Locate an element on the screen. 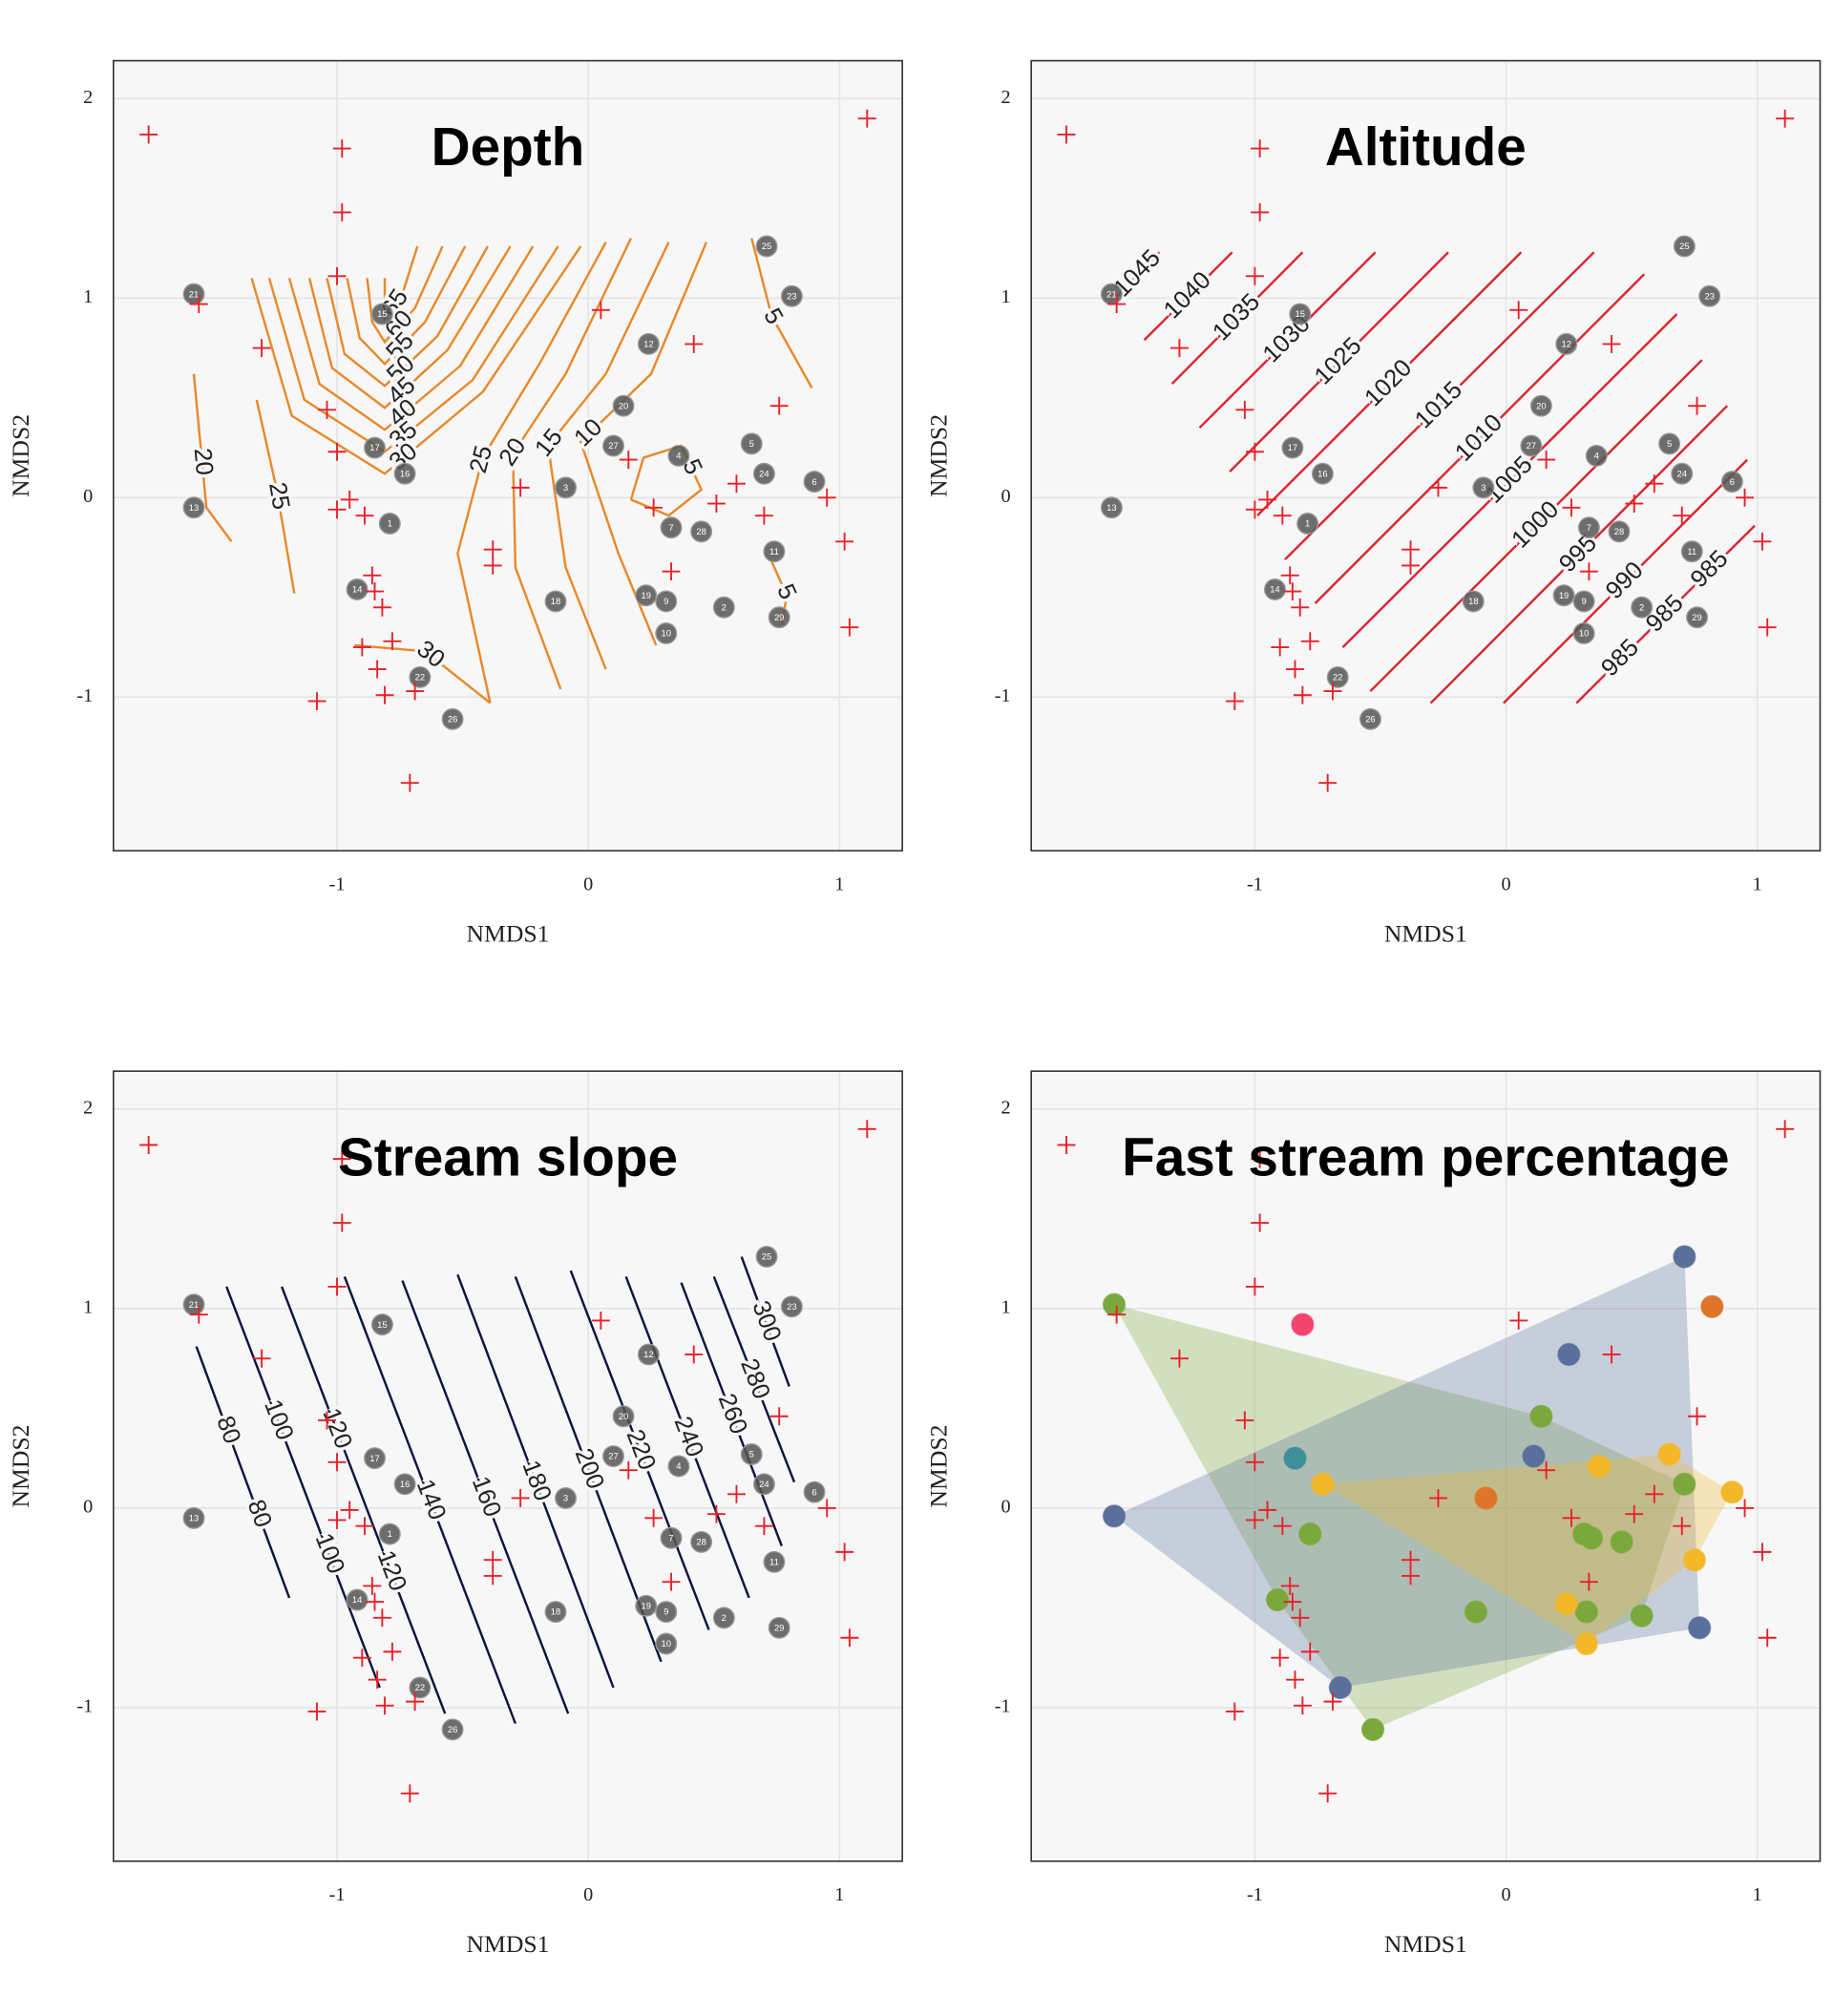  y-tick-label: -1 is located at coordinates (1003, 696).